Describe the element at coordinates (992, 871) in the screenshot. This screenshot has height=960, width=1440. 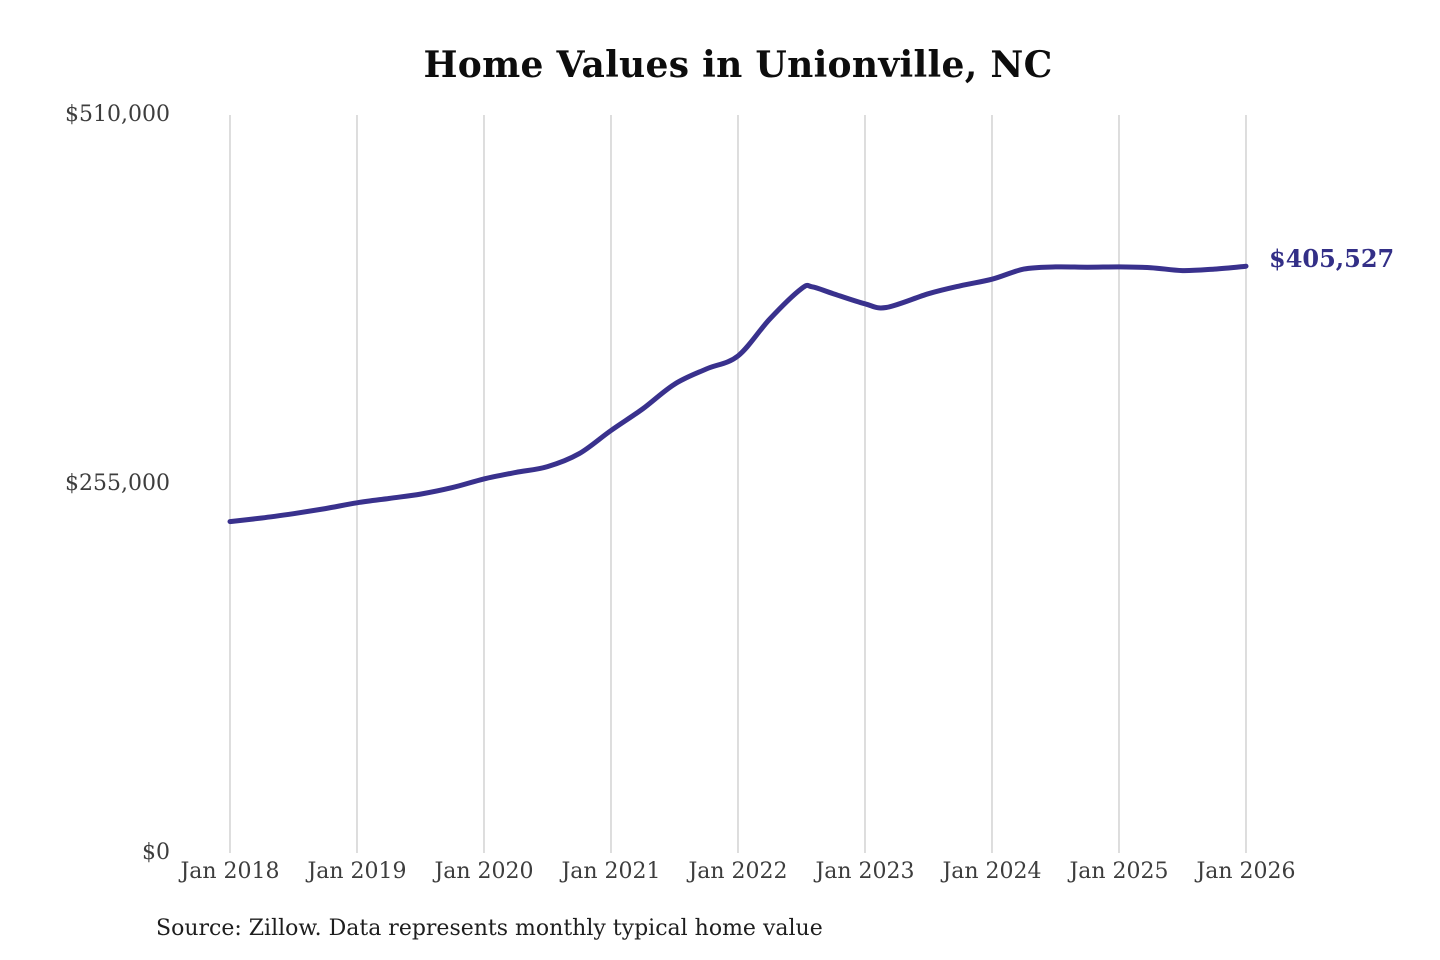
I see `x-tick-label: Jan 2024` at that location.